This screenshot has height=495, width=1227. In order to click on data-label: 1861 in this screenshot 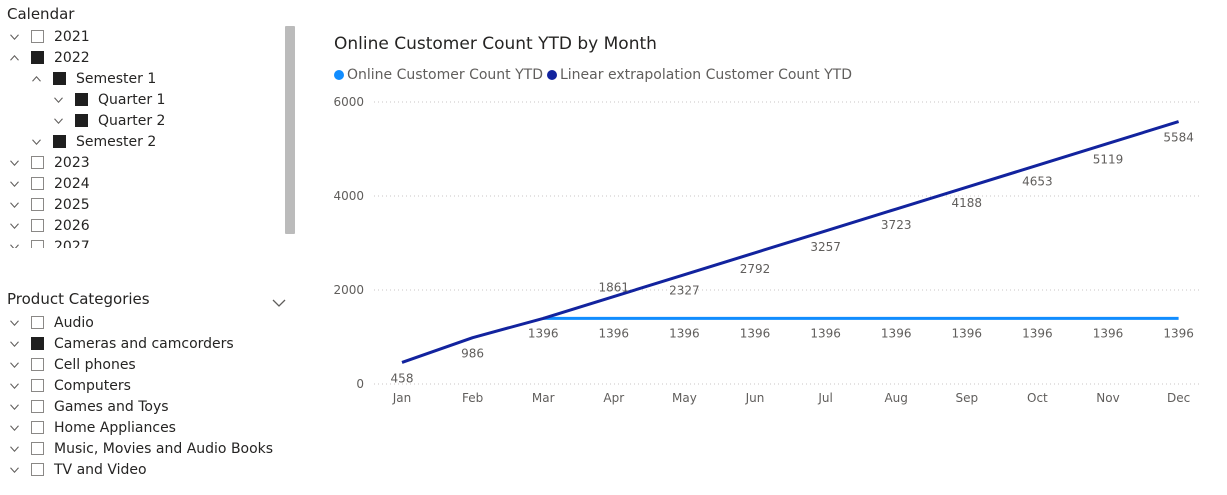, I will do `click(614, 288)`.